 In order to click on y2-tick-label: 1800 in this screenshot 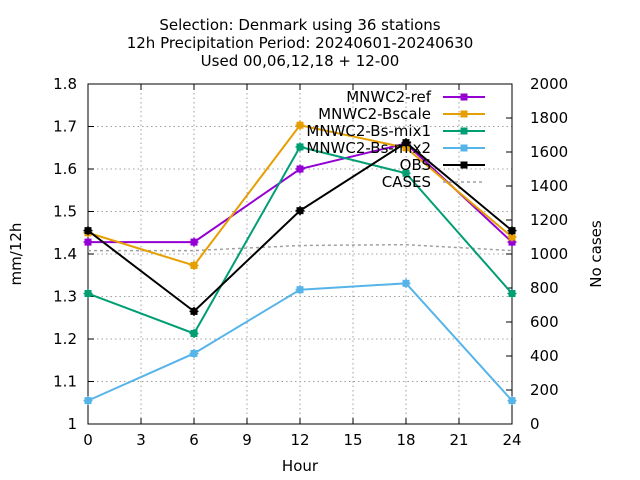, I will do `click(549, 118)`.